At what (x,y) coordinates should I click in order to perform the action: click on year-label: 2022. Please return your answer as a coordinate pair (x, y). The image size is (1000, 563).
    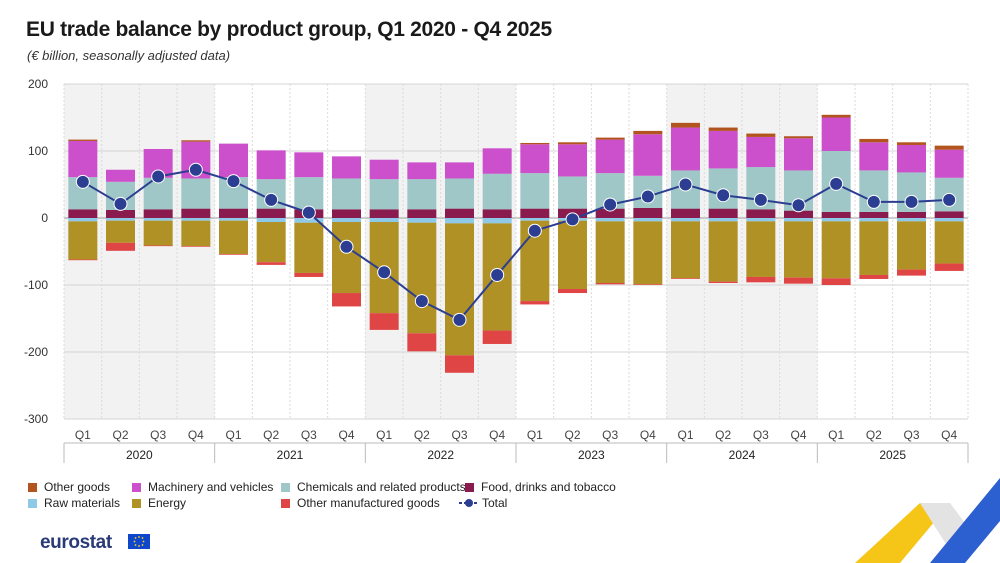
    Looking at the image, I should click on (440, 455).